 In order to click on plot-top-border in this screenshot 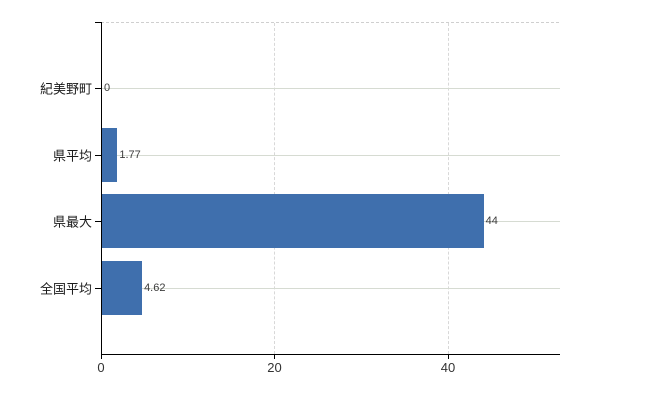, I will do `click(330, 22)`.